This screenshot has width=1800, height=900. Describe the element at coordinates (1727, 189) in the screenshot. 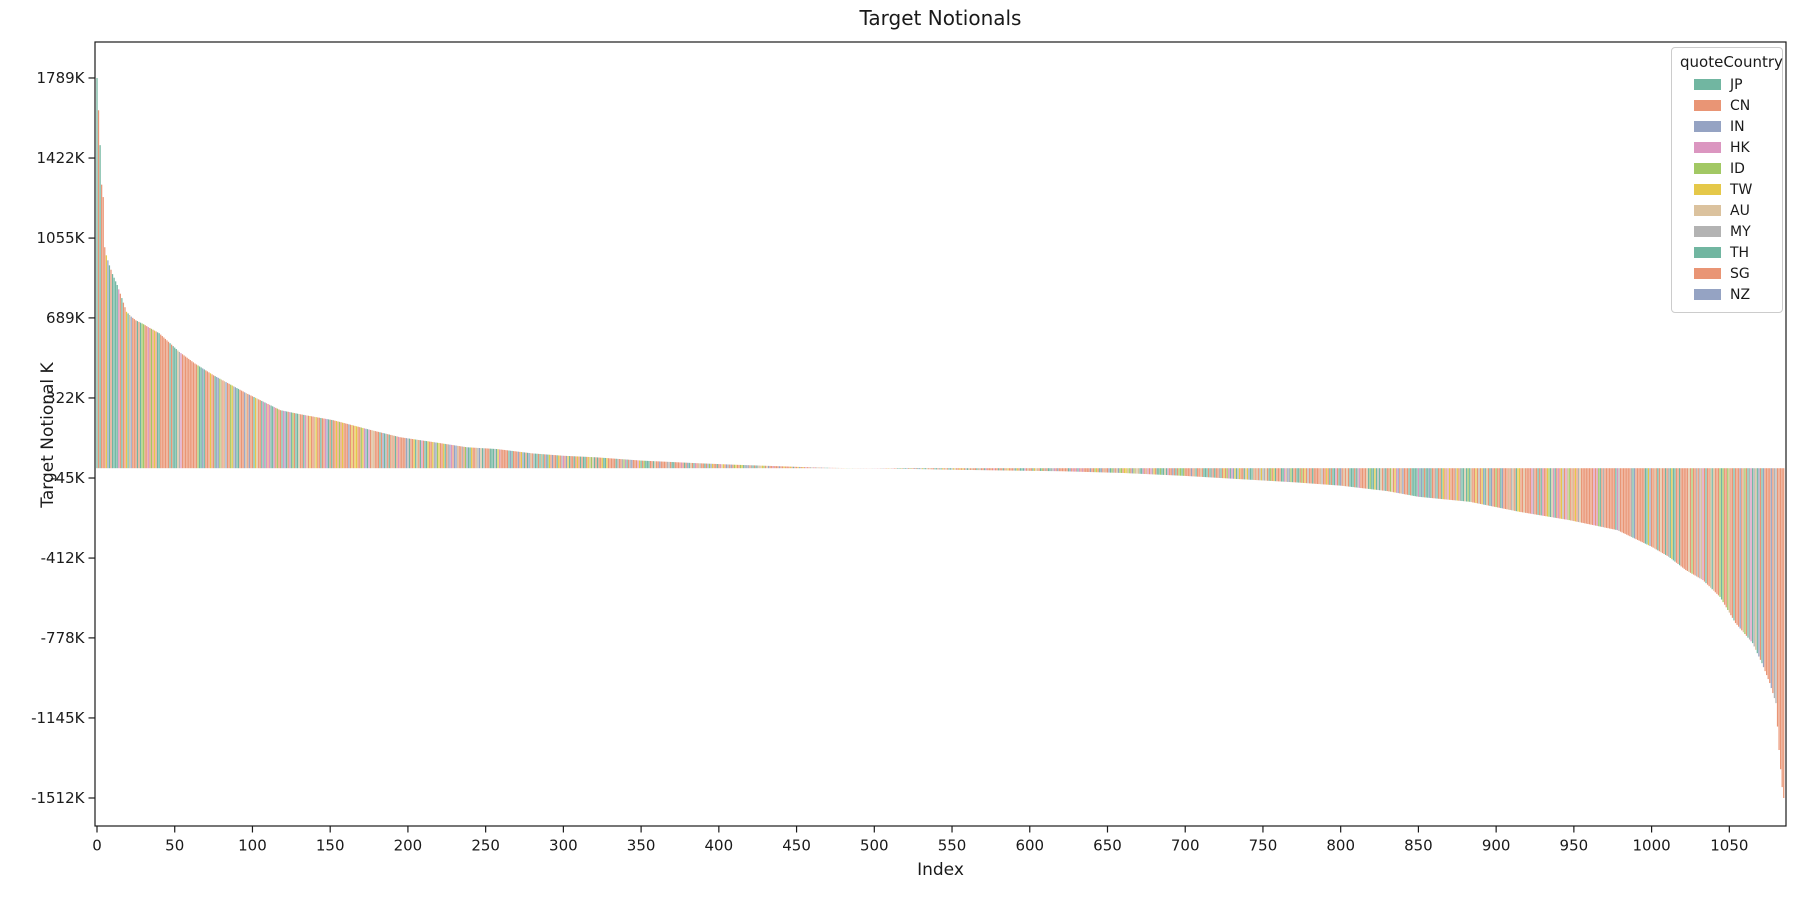

I see `legend-items: JP CN IN HK ID TW AU MY TH SG NZ` at that location.